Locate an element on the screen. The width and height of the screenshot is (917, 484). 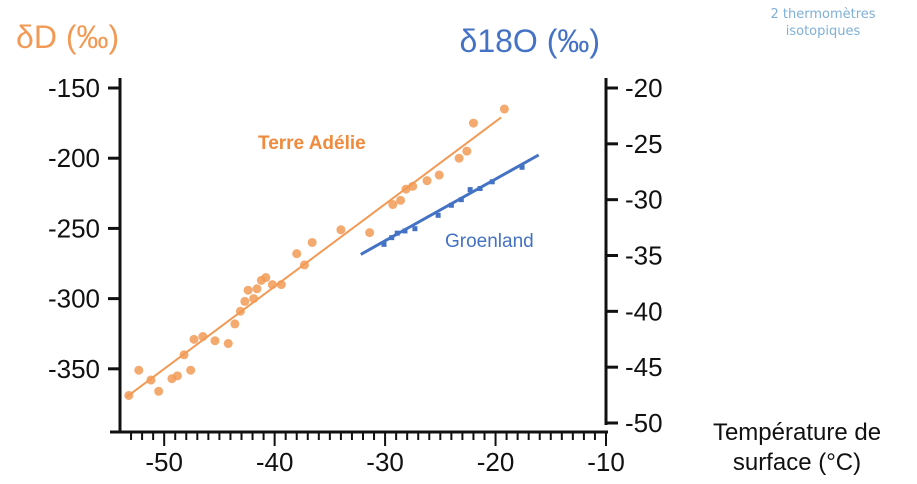
right-axis-title: δ18O (‰) is located at coordinates (530, 41).